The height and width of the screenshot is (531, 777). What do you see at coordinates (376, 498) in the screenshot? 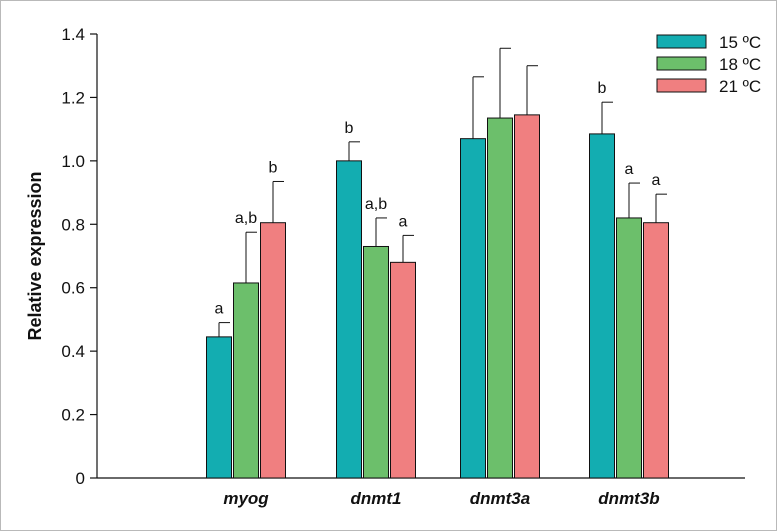
I see `category-label: dnmt1` at bounding box center [376, 498].